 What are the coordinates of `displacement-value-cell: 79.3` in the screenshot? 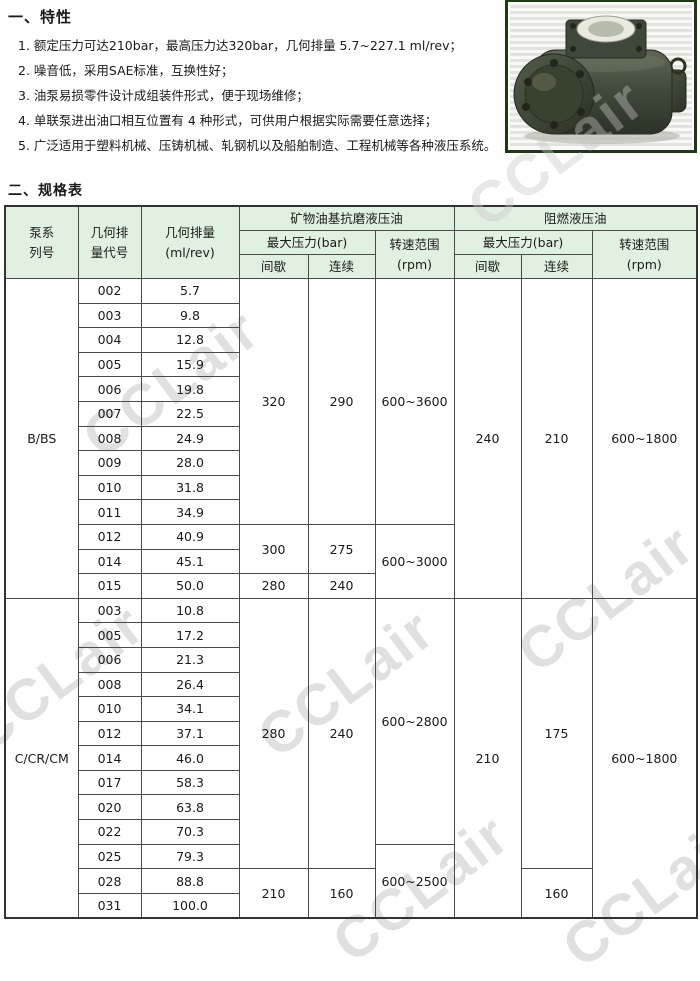 It's located at (190, 856).